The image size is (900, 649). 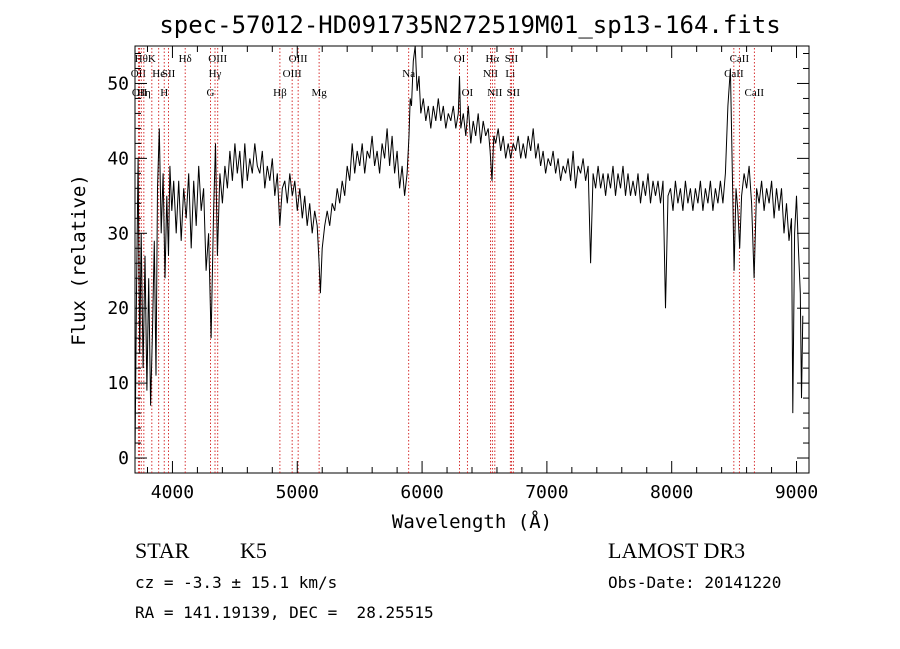 What do you see at coordinates (284, 612) in the screenshot?
I see `coordinates: RA = 141.19139, DEC = 28.25515` at bounding box center [284, 612].